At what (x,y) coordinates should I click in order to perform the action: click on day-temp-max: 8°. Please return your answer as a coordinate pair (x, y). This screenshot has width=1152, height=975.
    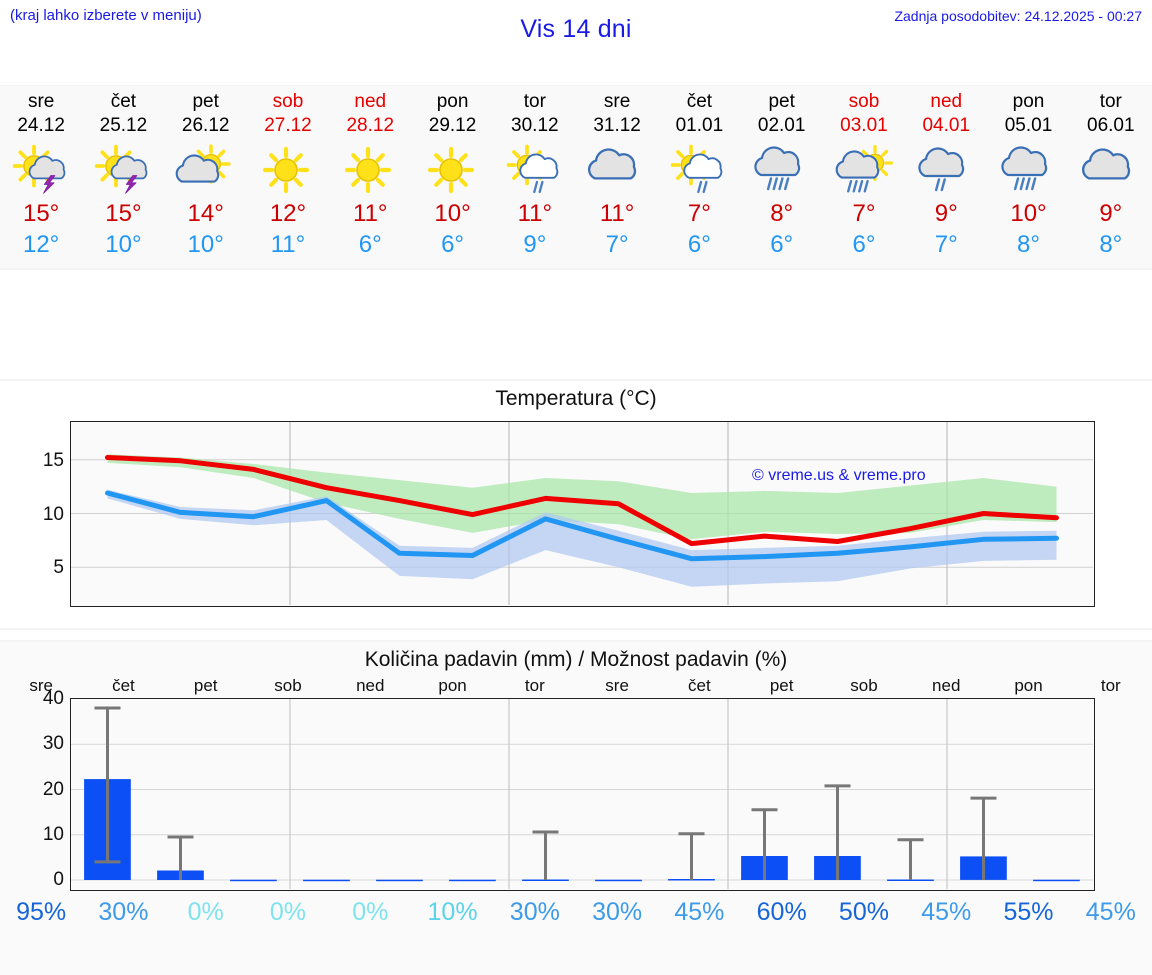
    Looking at the image, I should click on (782, 213).